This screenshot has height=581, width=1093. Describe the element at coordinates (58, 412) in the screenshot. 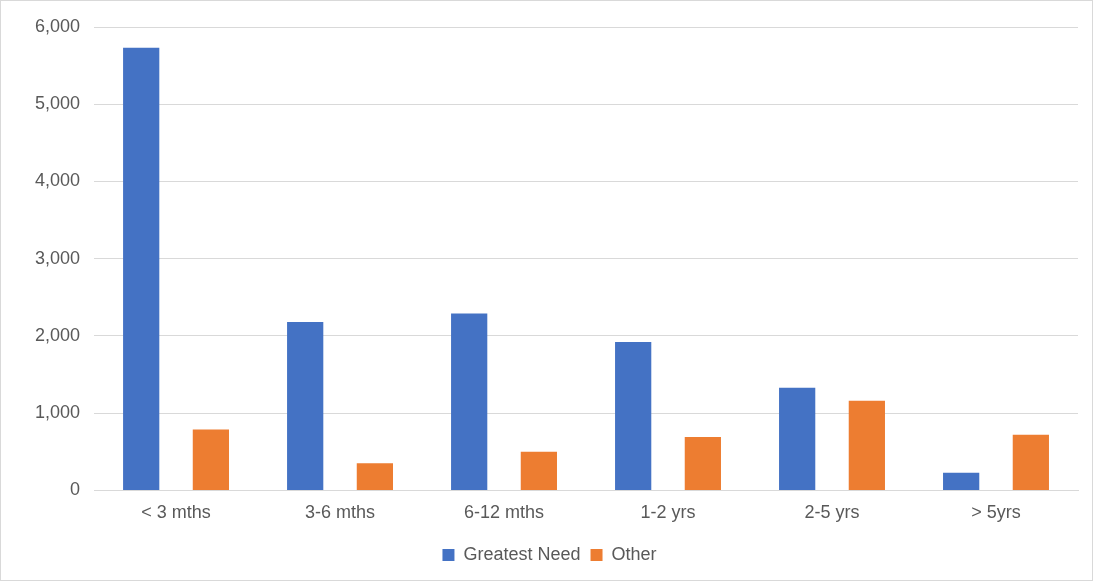

I see `y-tick-label: 1,000` at that location.